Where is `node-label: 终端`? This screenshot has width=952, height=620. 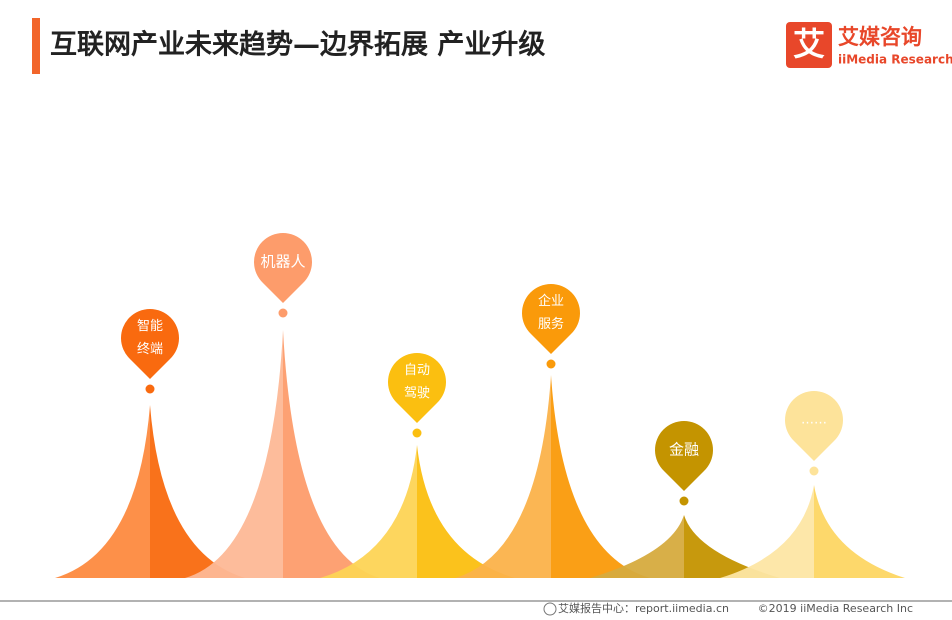 node-label: 终端 is located at coordinates (150, 349).